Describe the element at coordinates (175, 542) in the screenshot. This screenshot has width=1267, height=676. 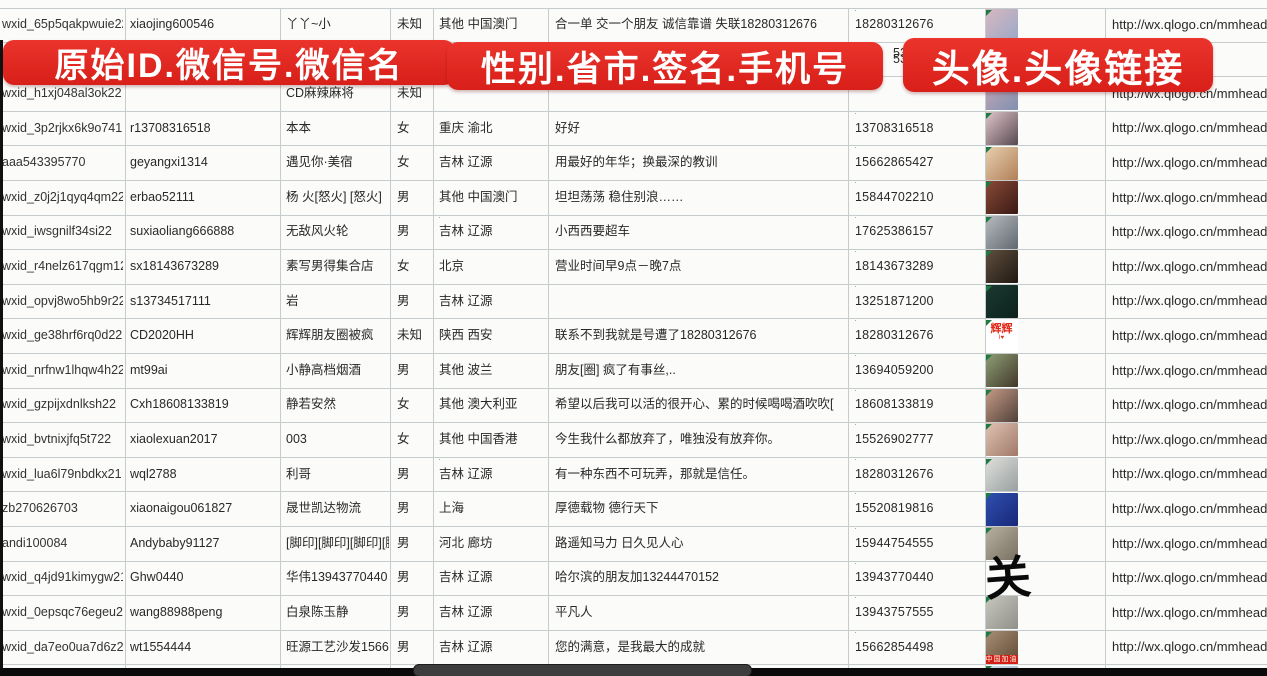
I see `cell-wechat-id: Andybaby91127` at that location.